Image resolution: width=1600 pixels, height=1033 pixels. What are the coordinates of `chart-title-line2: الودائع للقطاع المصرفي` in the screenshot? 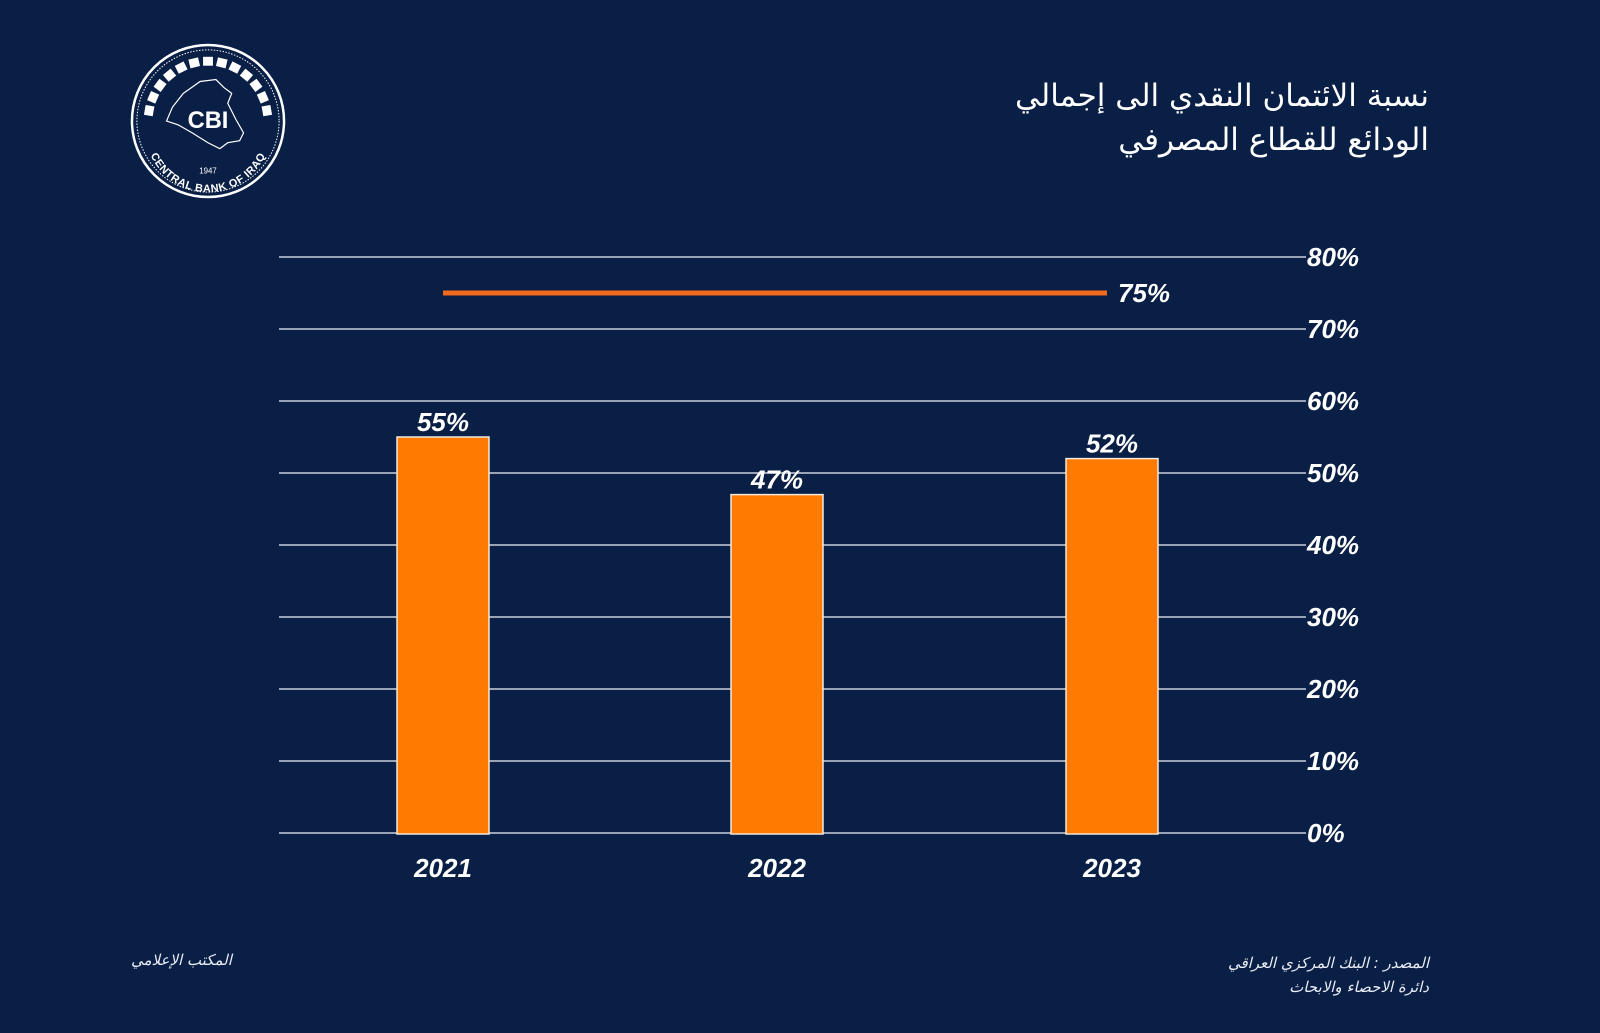 It's located at (1273, 140).